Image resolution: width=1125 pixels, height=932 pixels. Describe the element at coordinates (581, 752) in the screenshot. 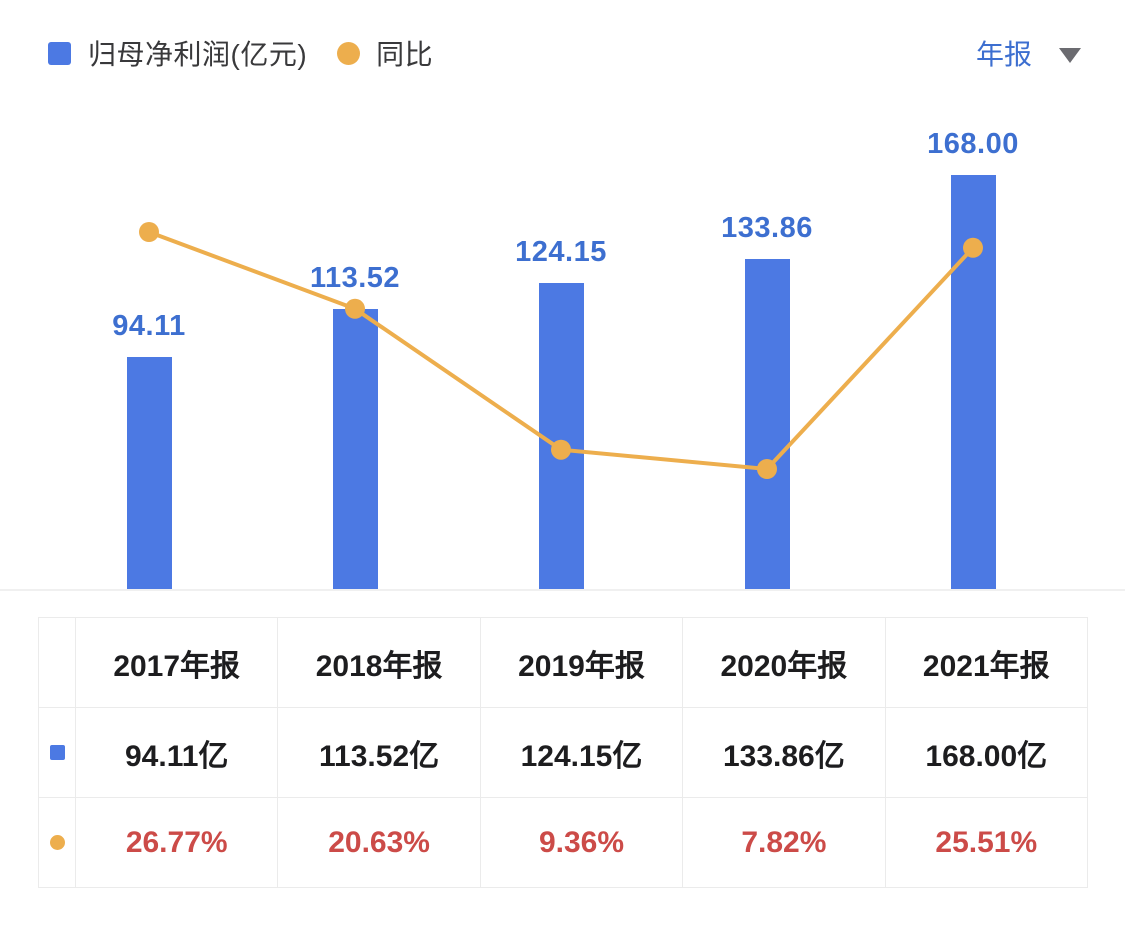

I see `net-profit-value-cell: 124.15亿` at that location.